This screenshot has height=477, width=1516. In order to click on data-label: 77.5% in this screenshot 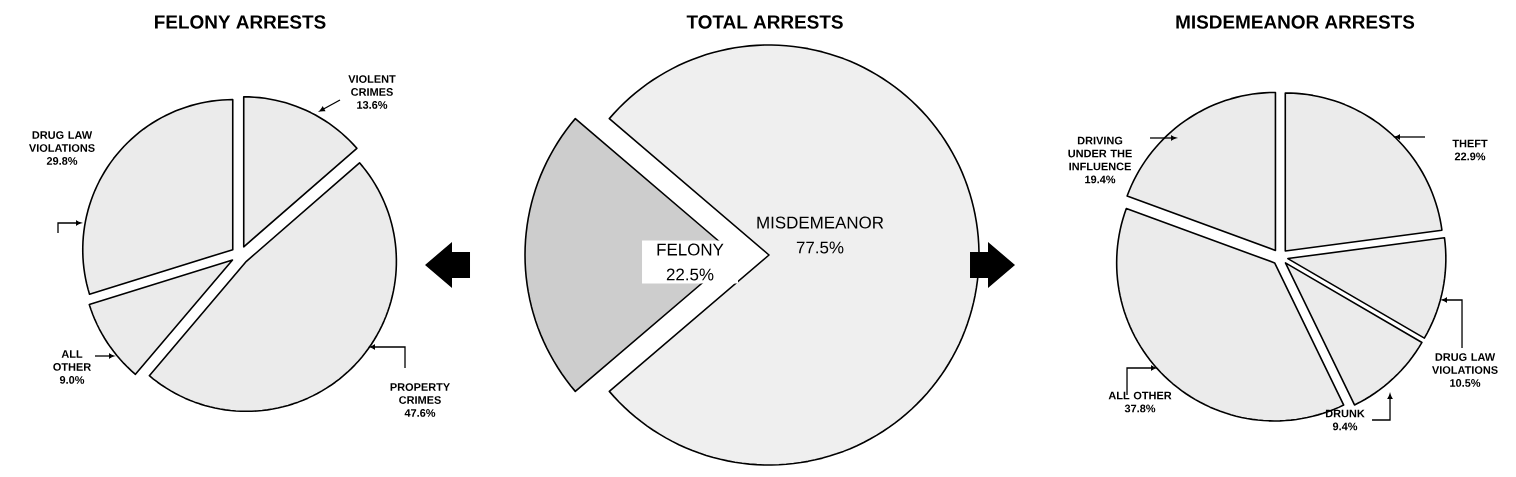, I will do `click(820, 247)`.